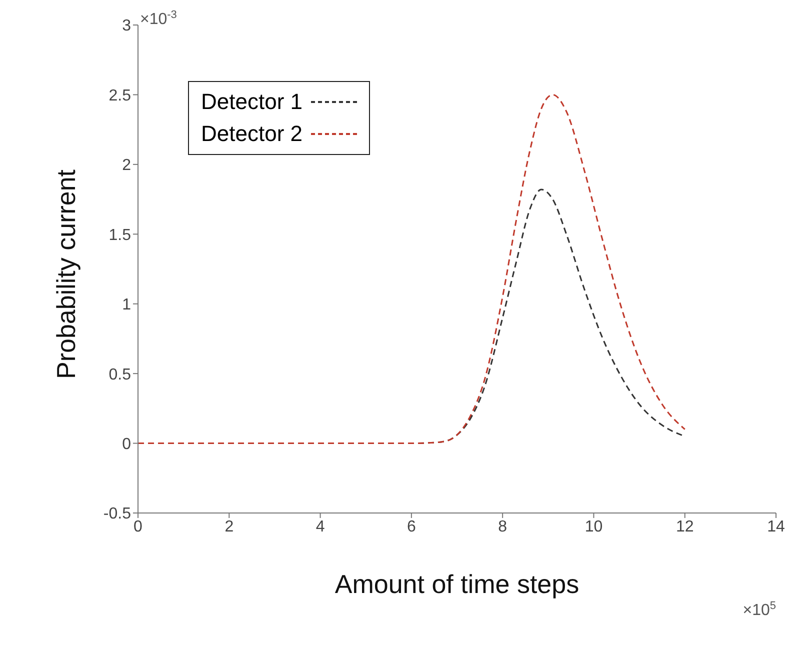 This screenshot has height=666, width=795. Describe the element at coordinates (411, 527) in the screenshot. I see `x-tick-label: 6` at that location.